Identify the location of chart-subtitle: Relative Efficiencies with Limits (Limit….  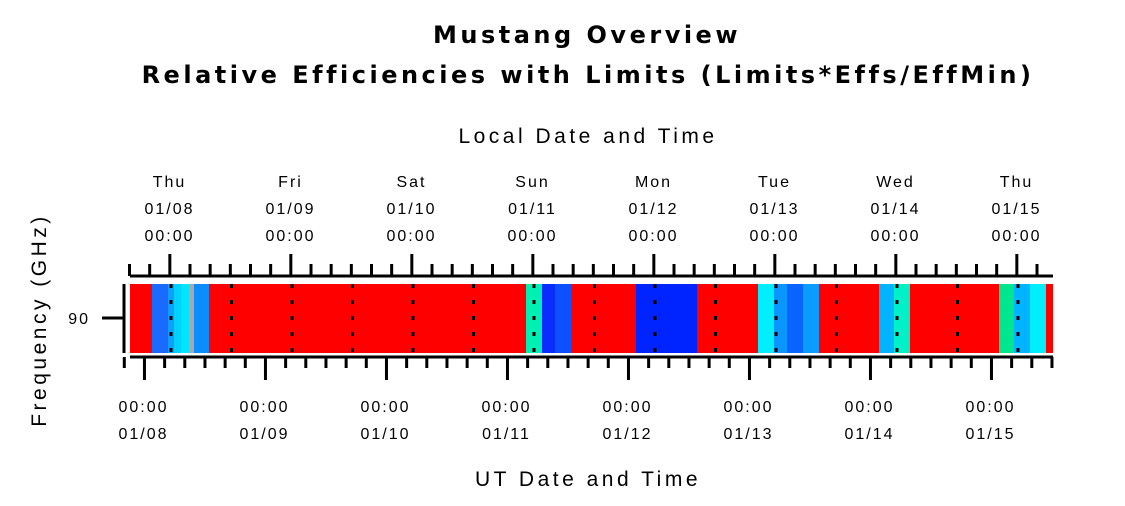
(588, 75).